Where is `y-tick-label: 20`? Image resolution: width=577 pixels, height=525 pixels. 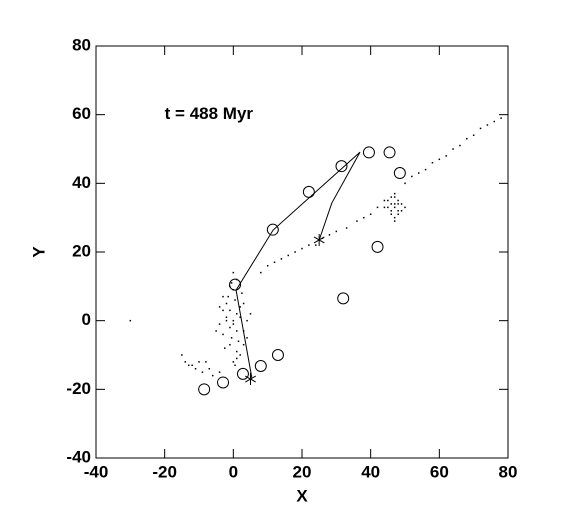
y-tick-label: 20 is located at coordinates (81, 250).